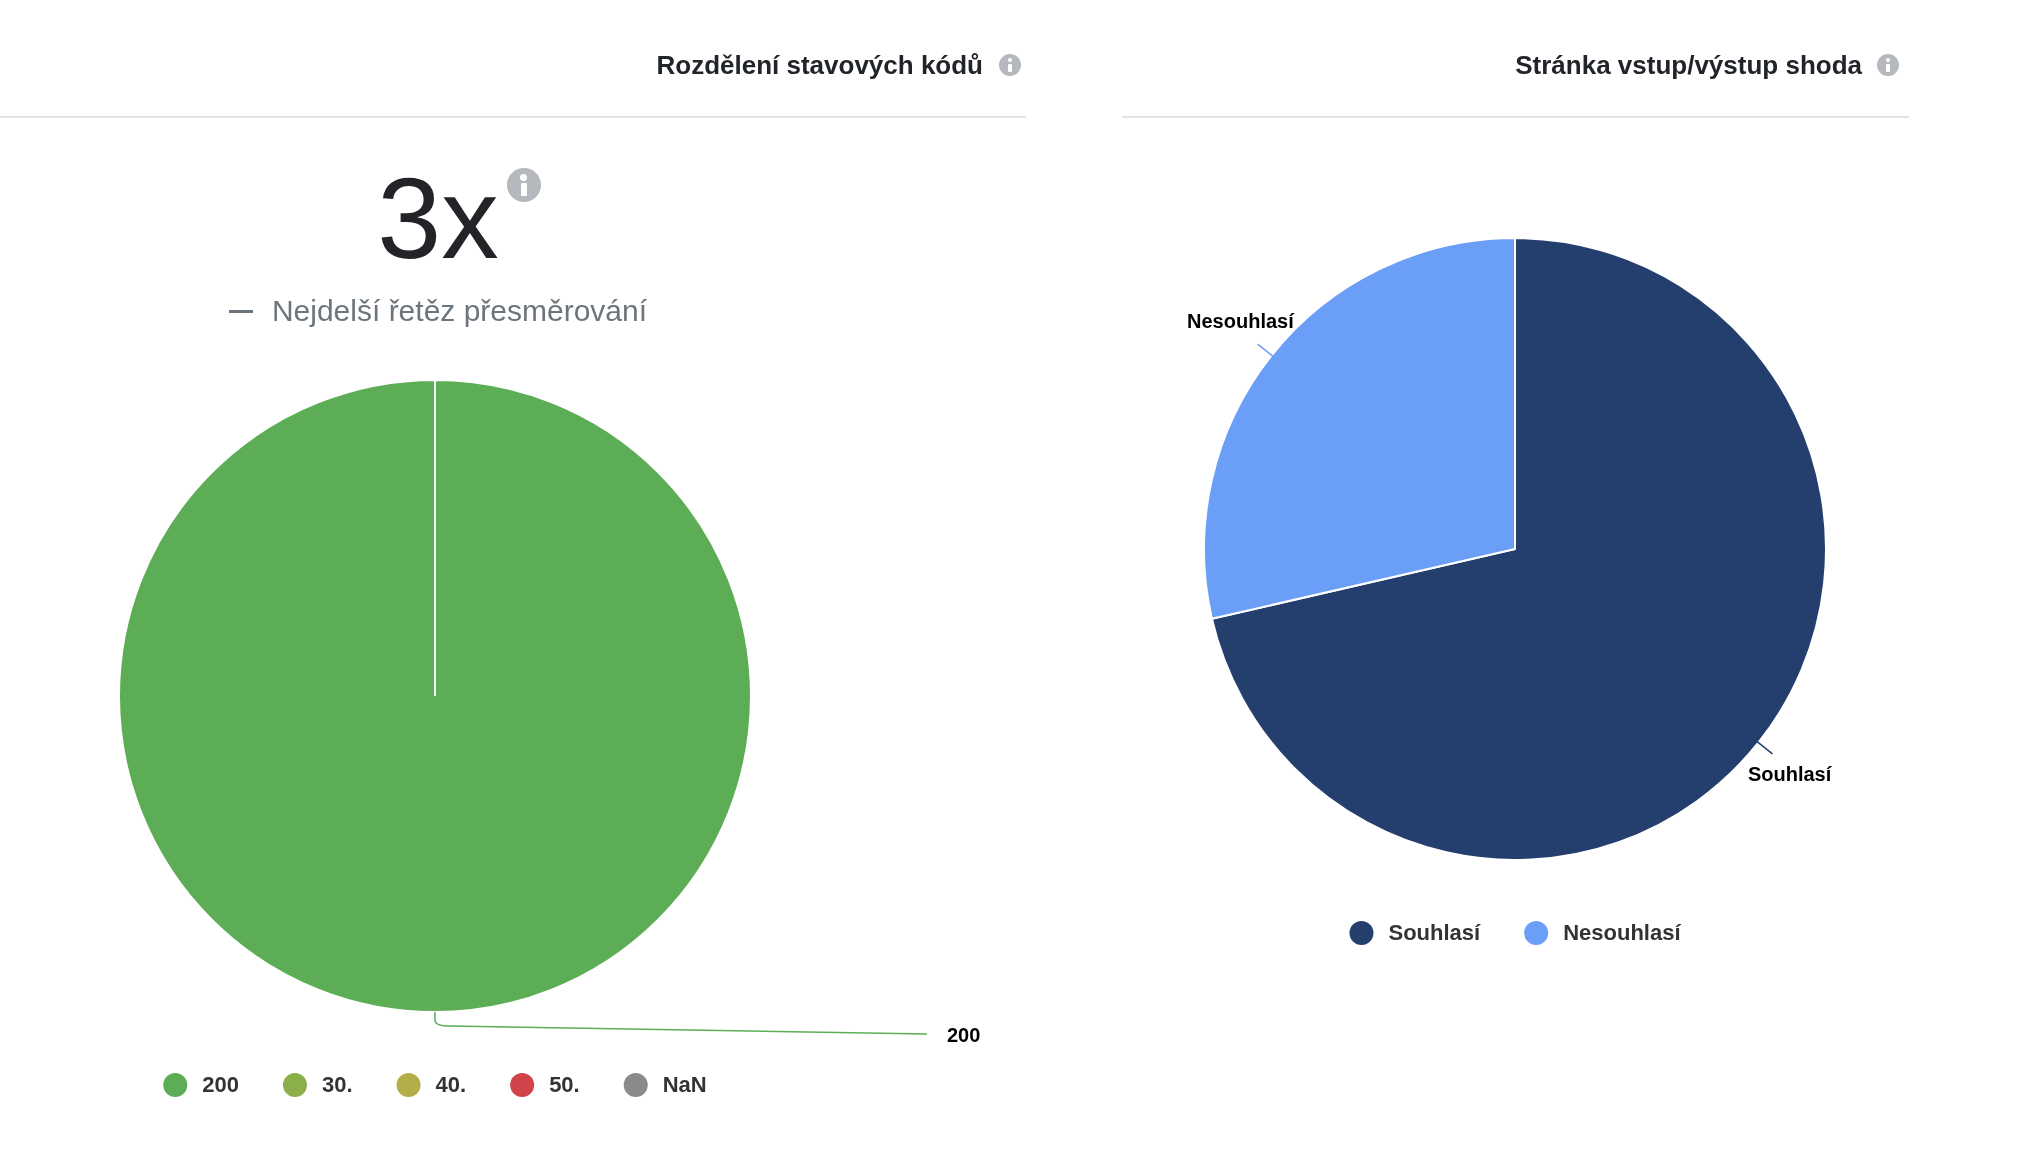 The width and height of the screenshot is (2018, 1158). I want to click on slice-label: Souhlasí, so click(1790, 774).